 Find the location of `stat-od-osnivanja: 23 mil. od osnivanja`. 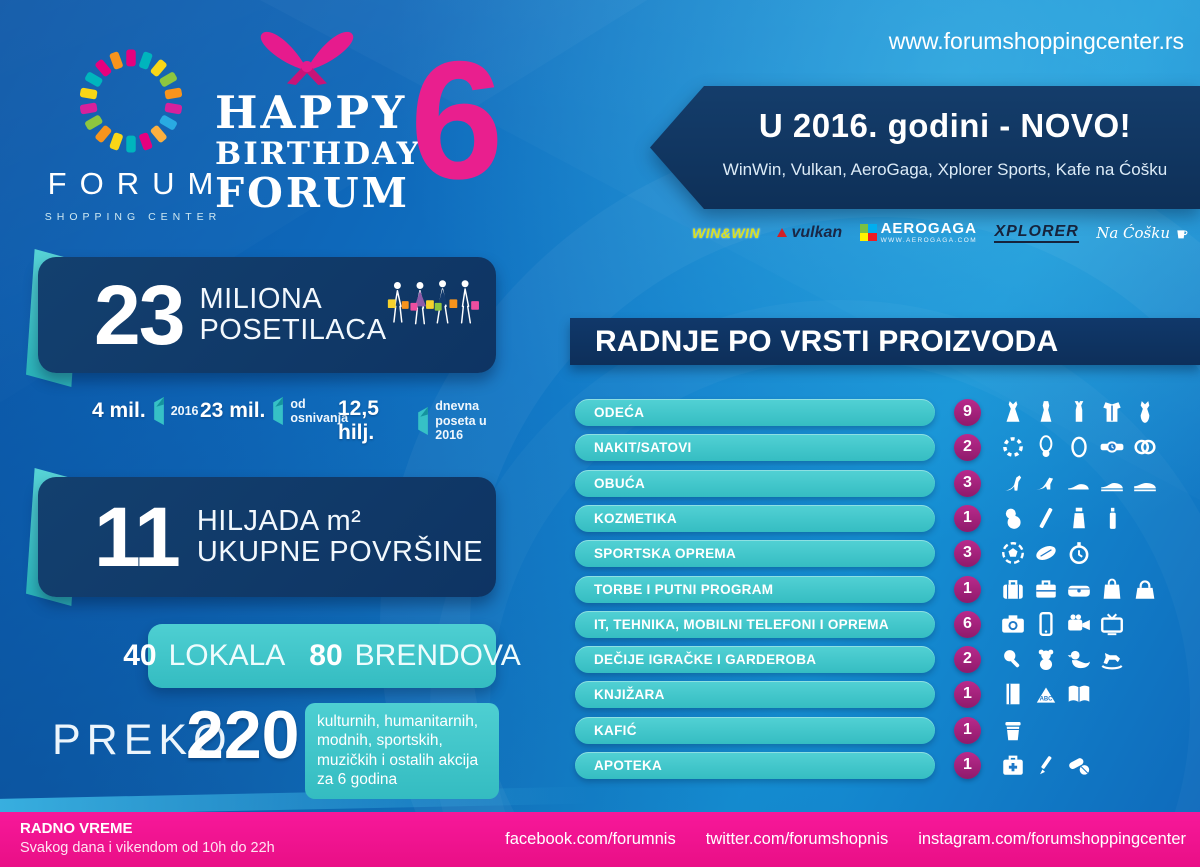

stat-od-osnivanja: 23 mil. od osnivanja is located at coordinates (277, 411).